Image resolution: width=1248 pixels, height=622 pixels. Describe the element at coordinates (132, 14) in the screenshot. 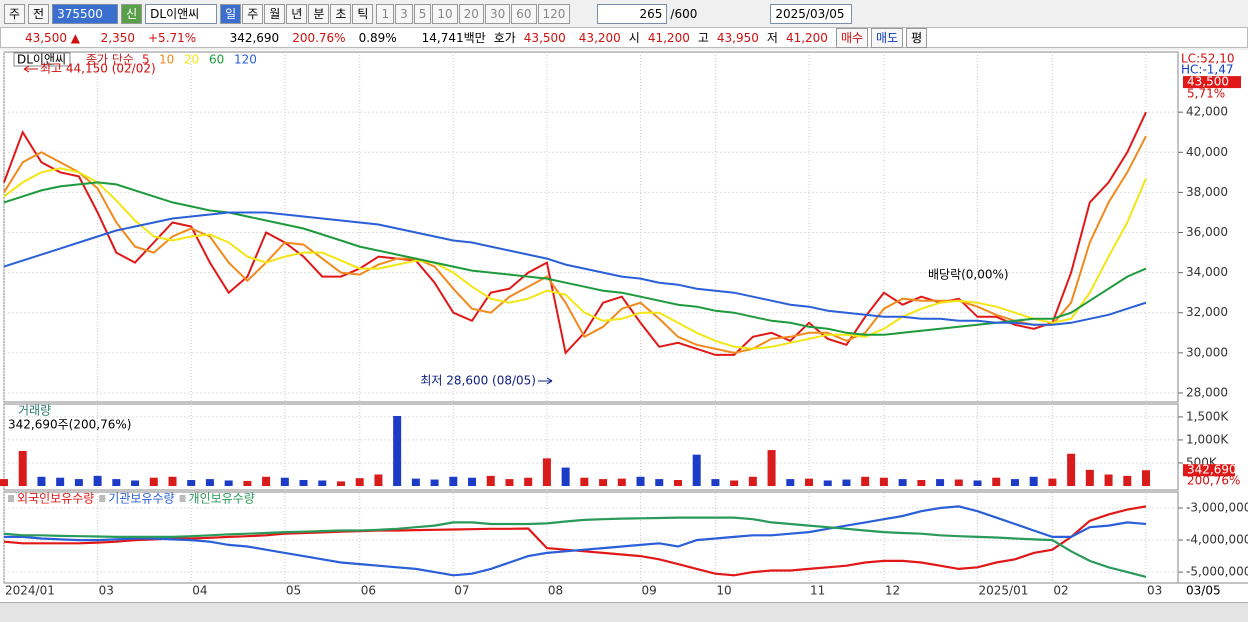

I see `badge: 신` at that location.